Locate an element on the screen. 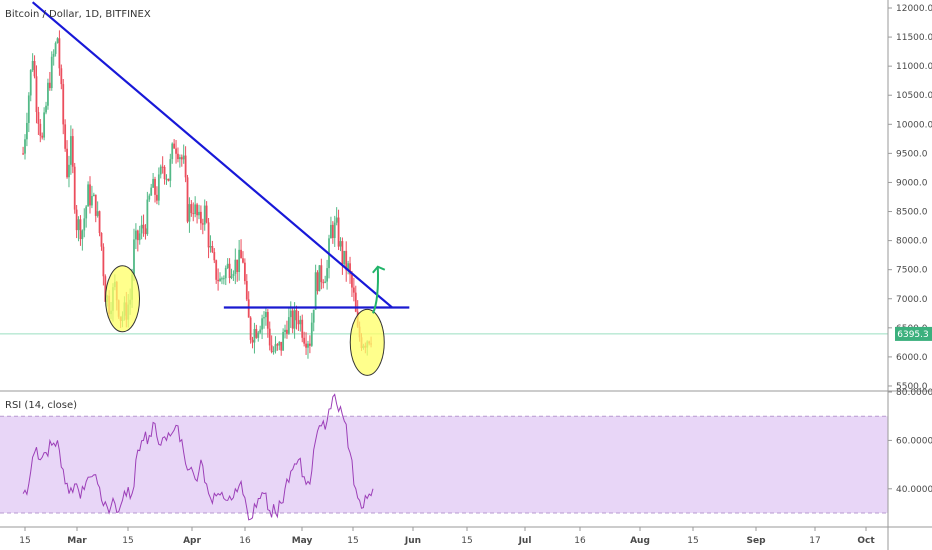 This screenshot has width=932, height=550. time-tick-label: 17 is located at coordinates (814, 541).